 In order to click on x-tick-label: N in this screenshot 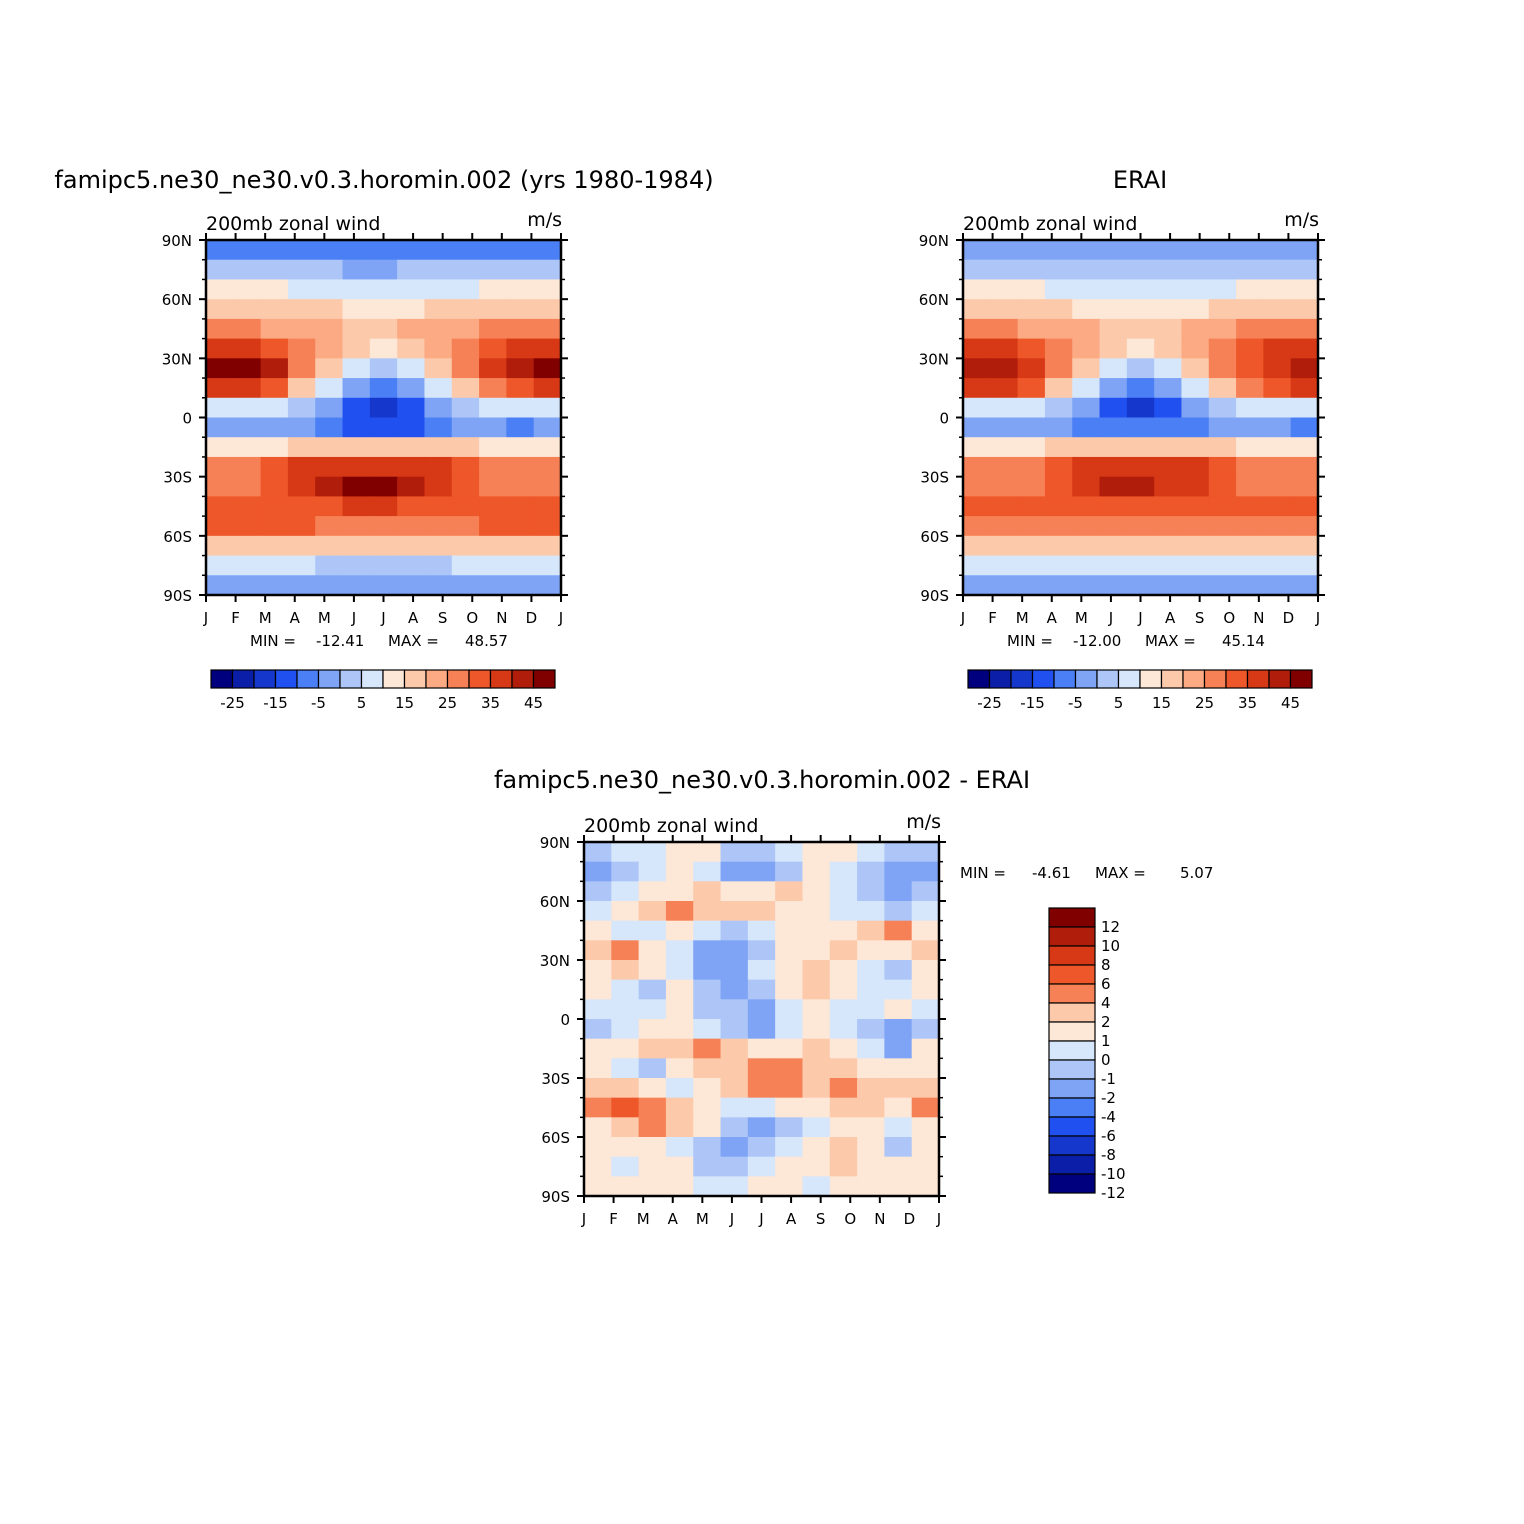, I will do `click(879, 1219)`.